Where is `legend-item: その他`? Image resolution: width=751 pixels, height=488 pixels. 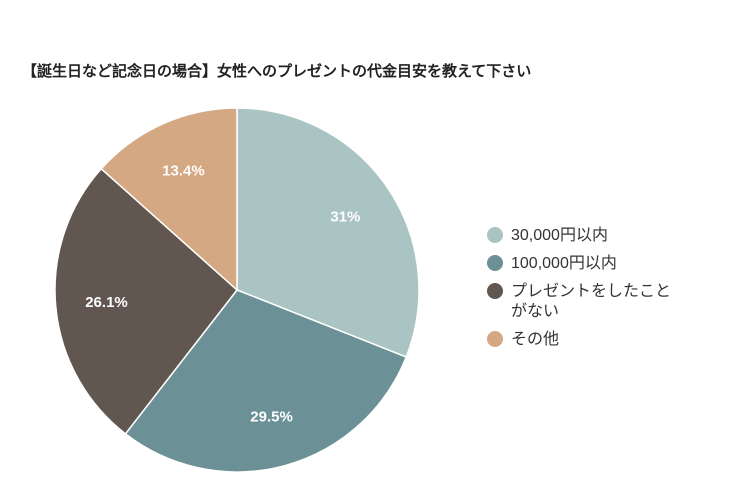
legend-item: その他 is located at coordinates (612, 340).